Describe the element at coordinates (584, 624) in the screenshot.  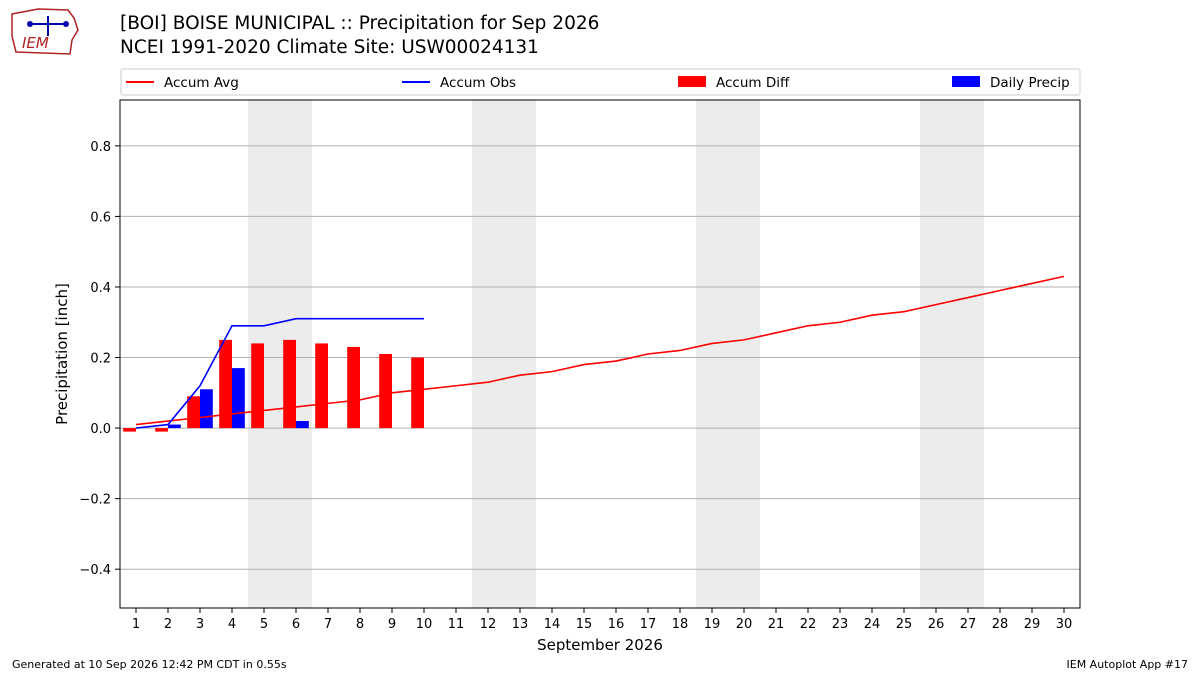
I see `x-tick-label: 15` at that location.